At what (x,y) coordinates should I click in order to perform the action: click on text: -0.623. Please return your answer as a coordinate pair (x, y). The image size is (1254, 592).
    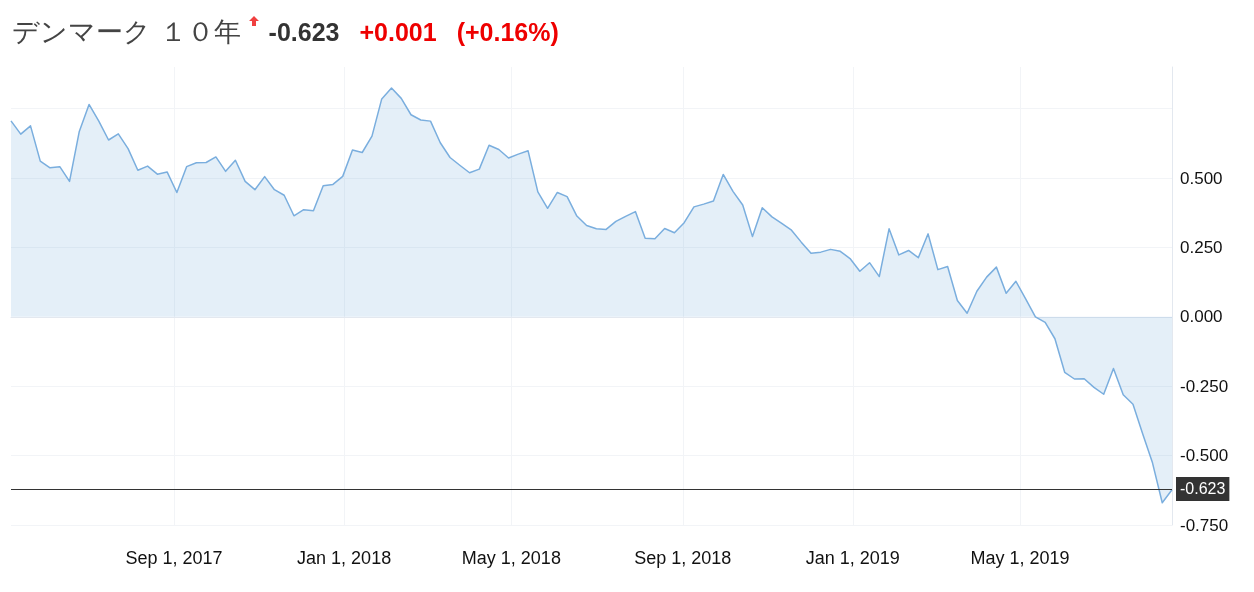
    Looking at the image, I should click on (304, 32).